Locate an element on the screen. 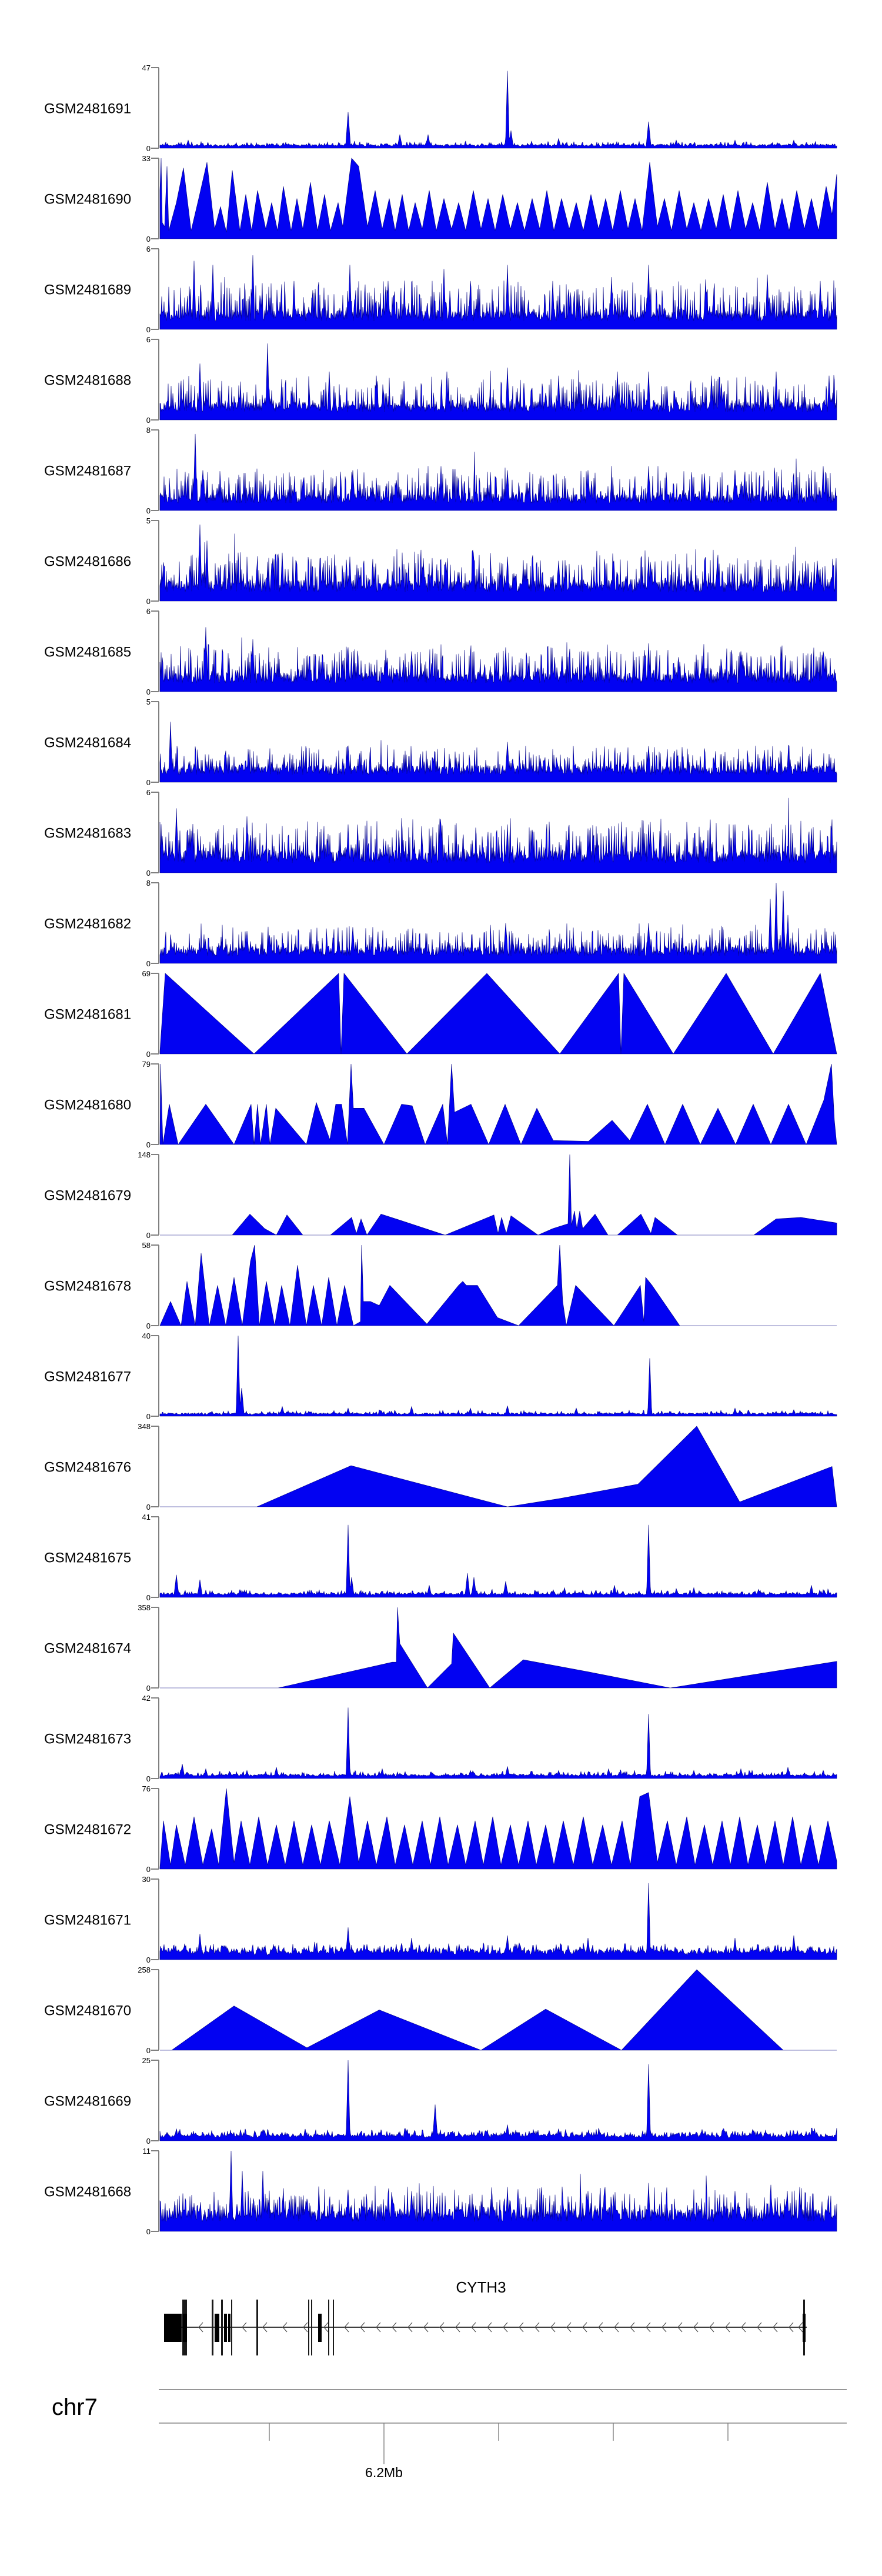  y-axis-max-label: 25 is located at coordinates (146, 2060).